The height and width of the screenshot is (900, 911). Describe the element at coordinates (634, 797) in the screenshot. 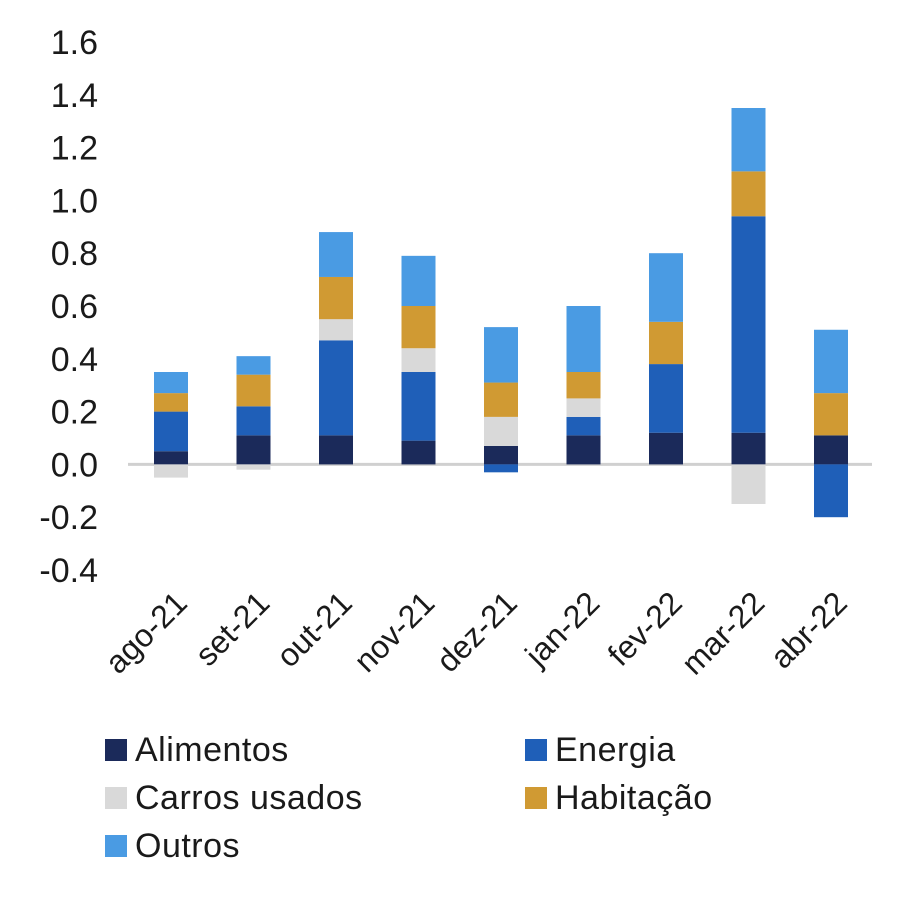

I see `legend-label: Habitação` at that location.